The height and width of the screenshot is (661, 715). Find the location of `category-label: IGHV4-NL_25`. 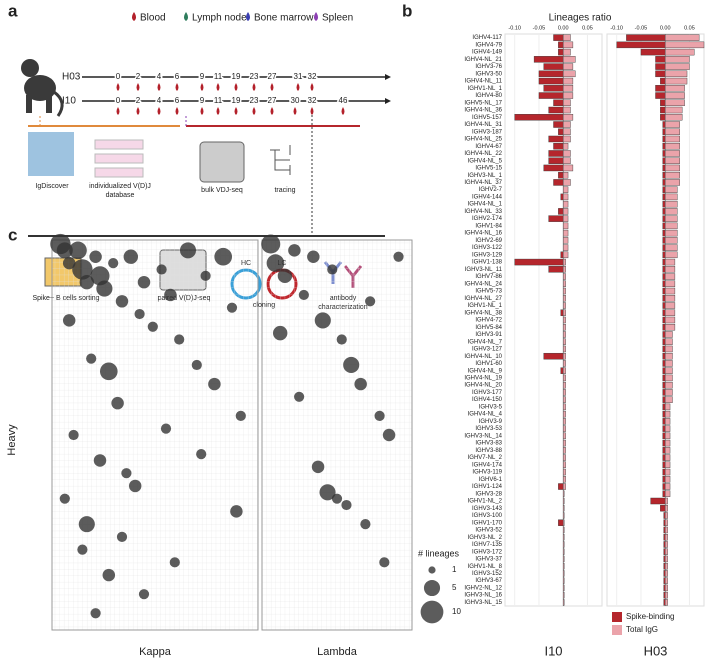

category-label: IGHV4-NL_25 is located at coordinates (483, 140).